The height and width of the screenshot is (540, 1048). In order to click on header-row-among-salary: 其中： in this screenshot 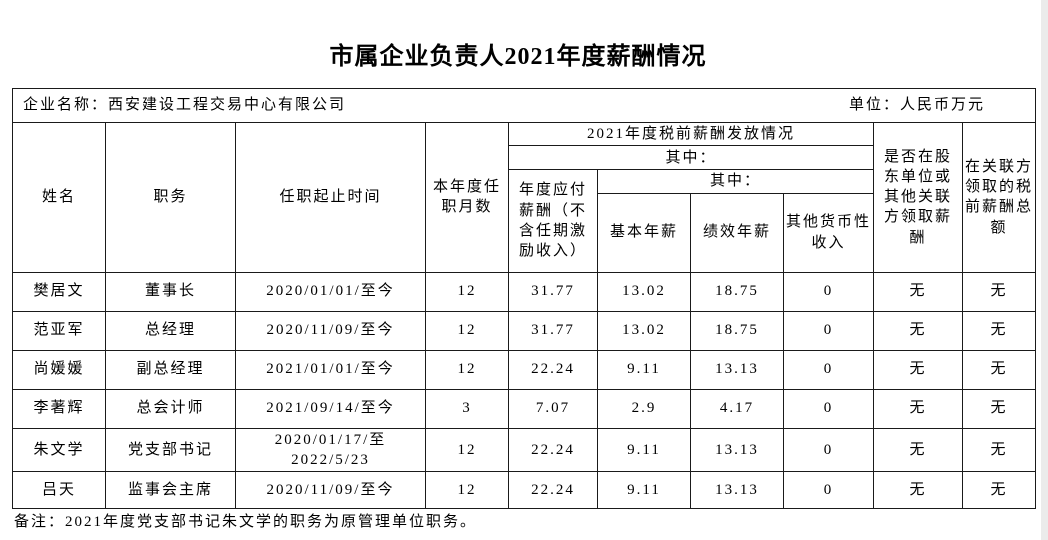, I will do `click(524, 158)`.